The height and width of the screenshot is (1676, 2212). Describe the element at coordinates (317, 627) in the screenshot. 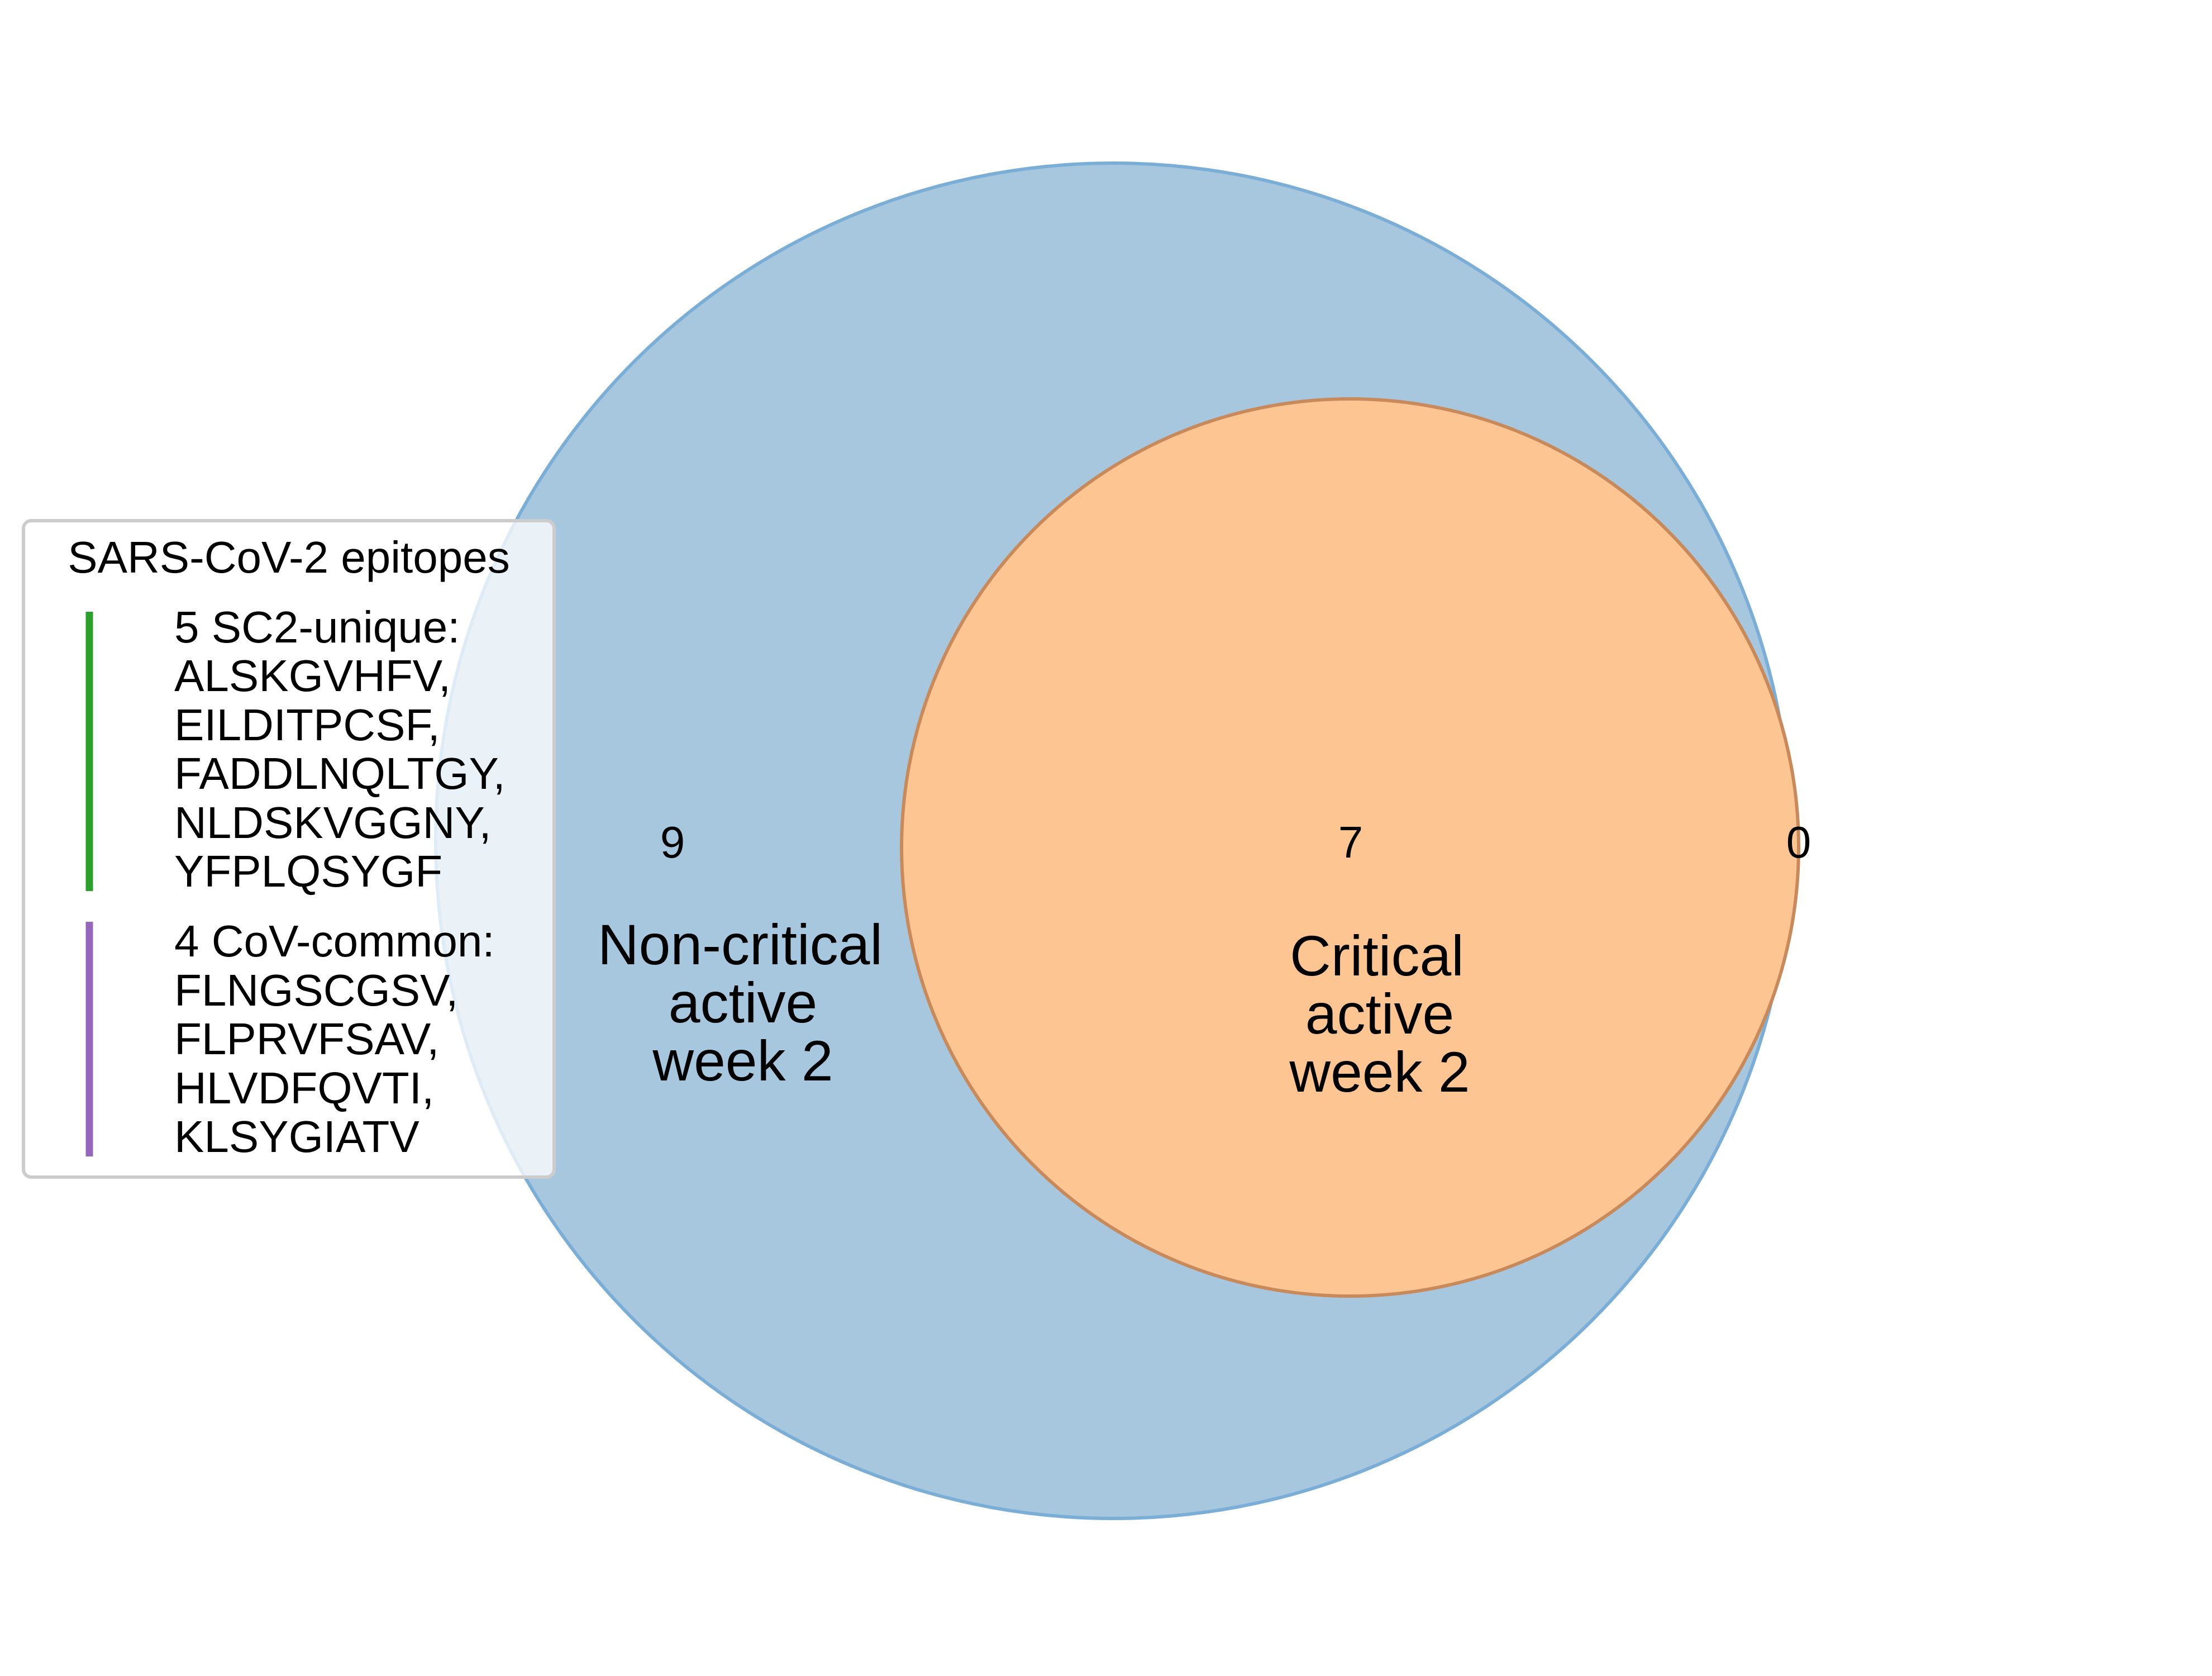

I see `legend-entry-line: 5 SC2-unique:` at that location.